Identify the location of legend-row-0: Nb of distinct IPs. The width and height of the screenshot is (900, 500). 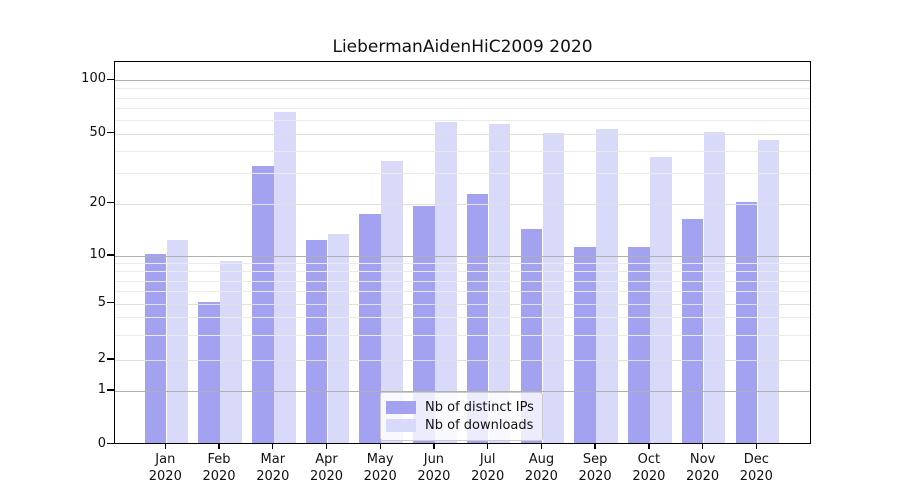
(461, 407).